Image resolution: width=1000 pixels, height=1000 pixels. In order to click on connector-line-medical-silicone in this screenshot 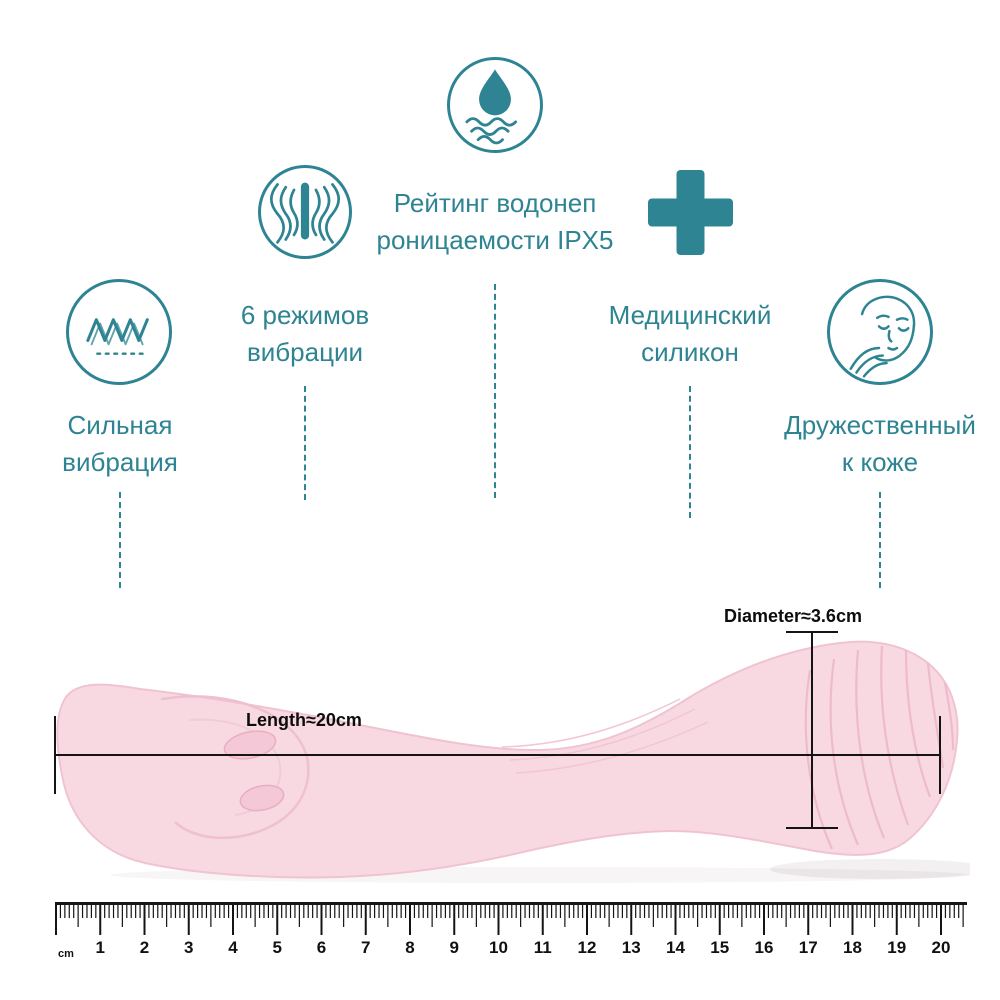, I will do `click(690, 452)`.